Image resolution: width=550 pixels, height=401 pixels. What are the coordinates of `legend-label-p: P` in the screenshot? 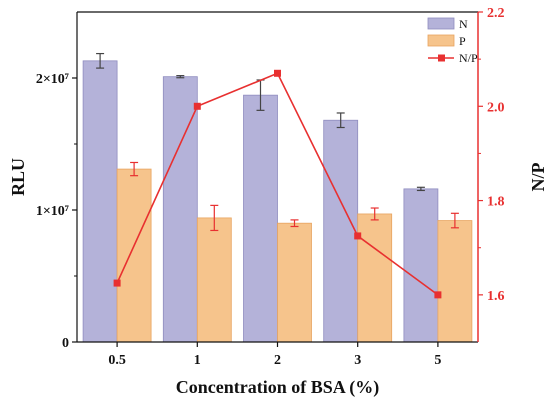 It's located at (462, 41).